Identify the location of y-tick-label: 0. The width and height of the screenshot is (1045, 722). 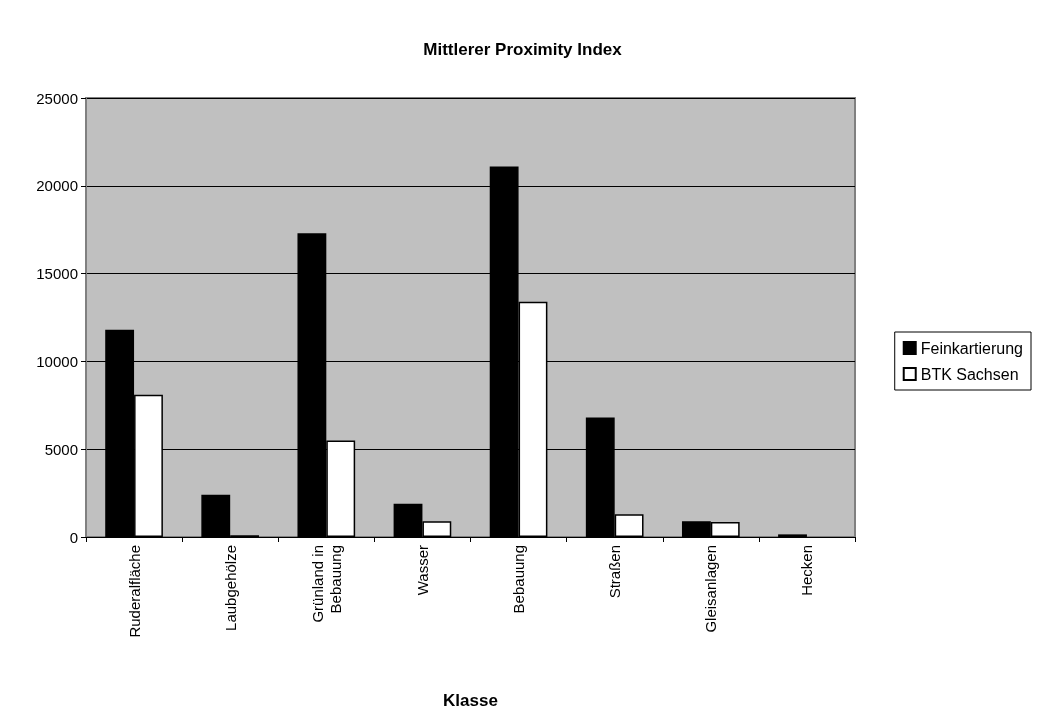
(73, 537).